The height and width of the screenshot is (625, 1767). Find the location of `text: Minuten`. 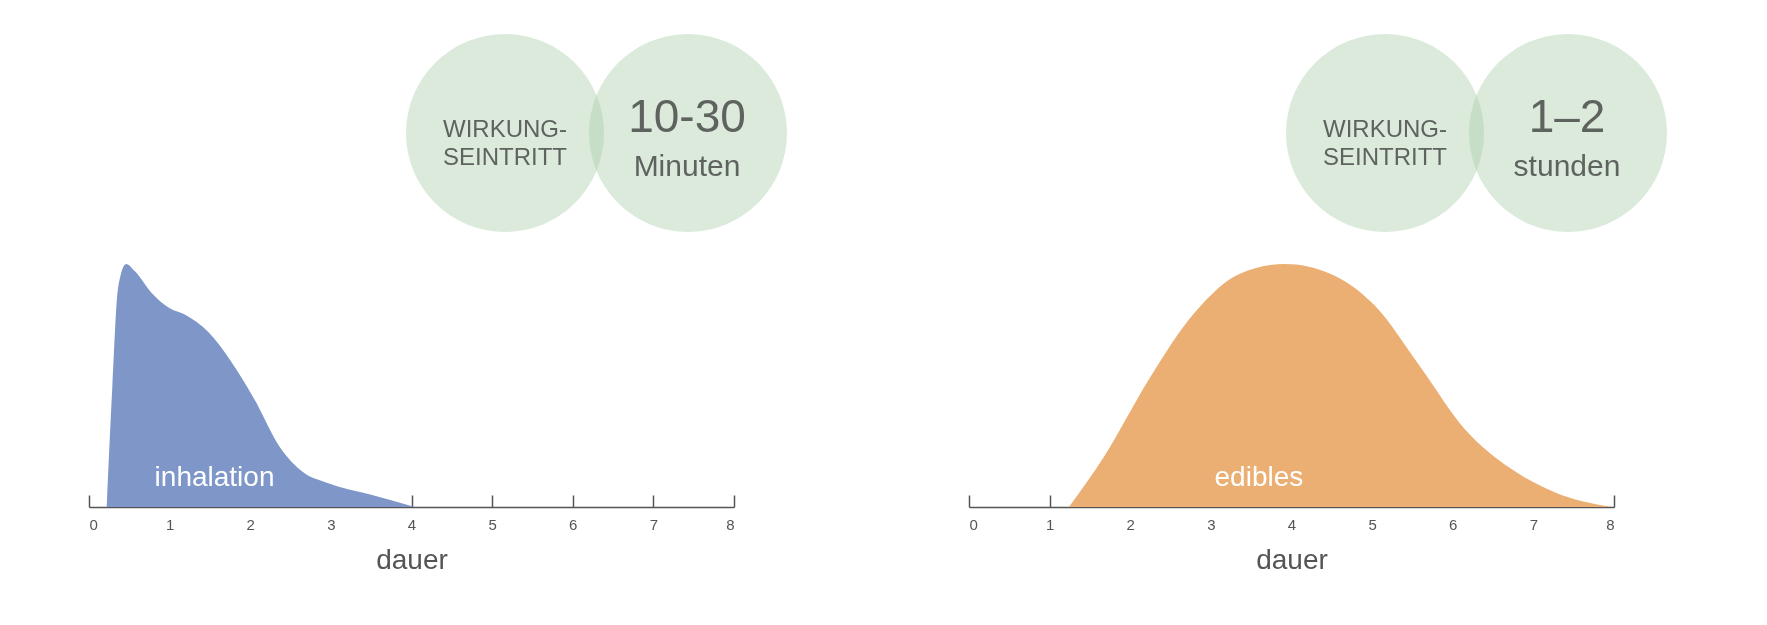

text: Minuten is located at coordinates (687, 166).